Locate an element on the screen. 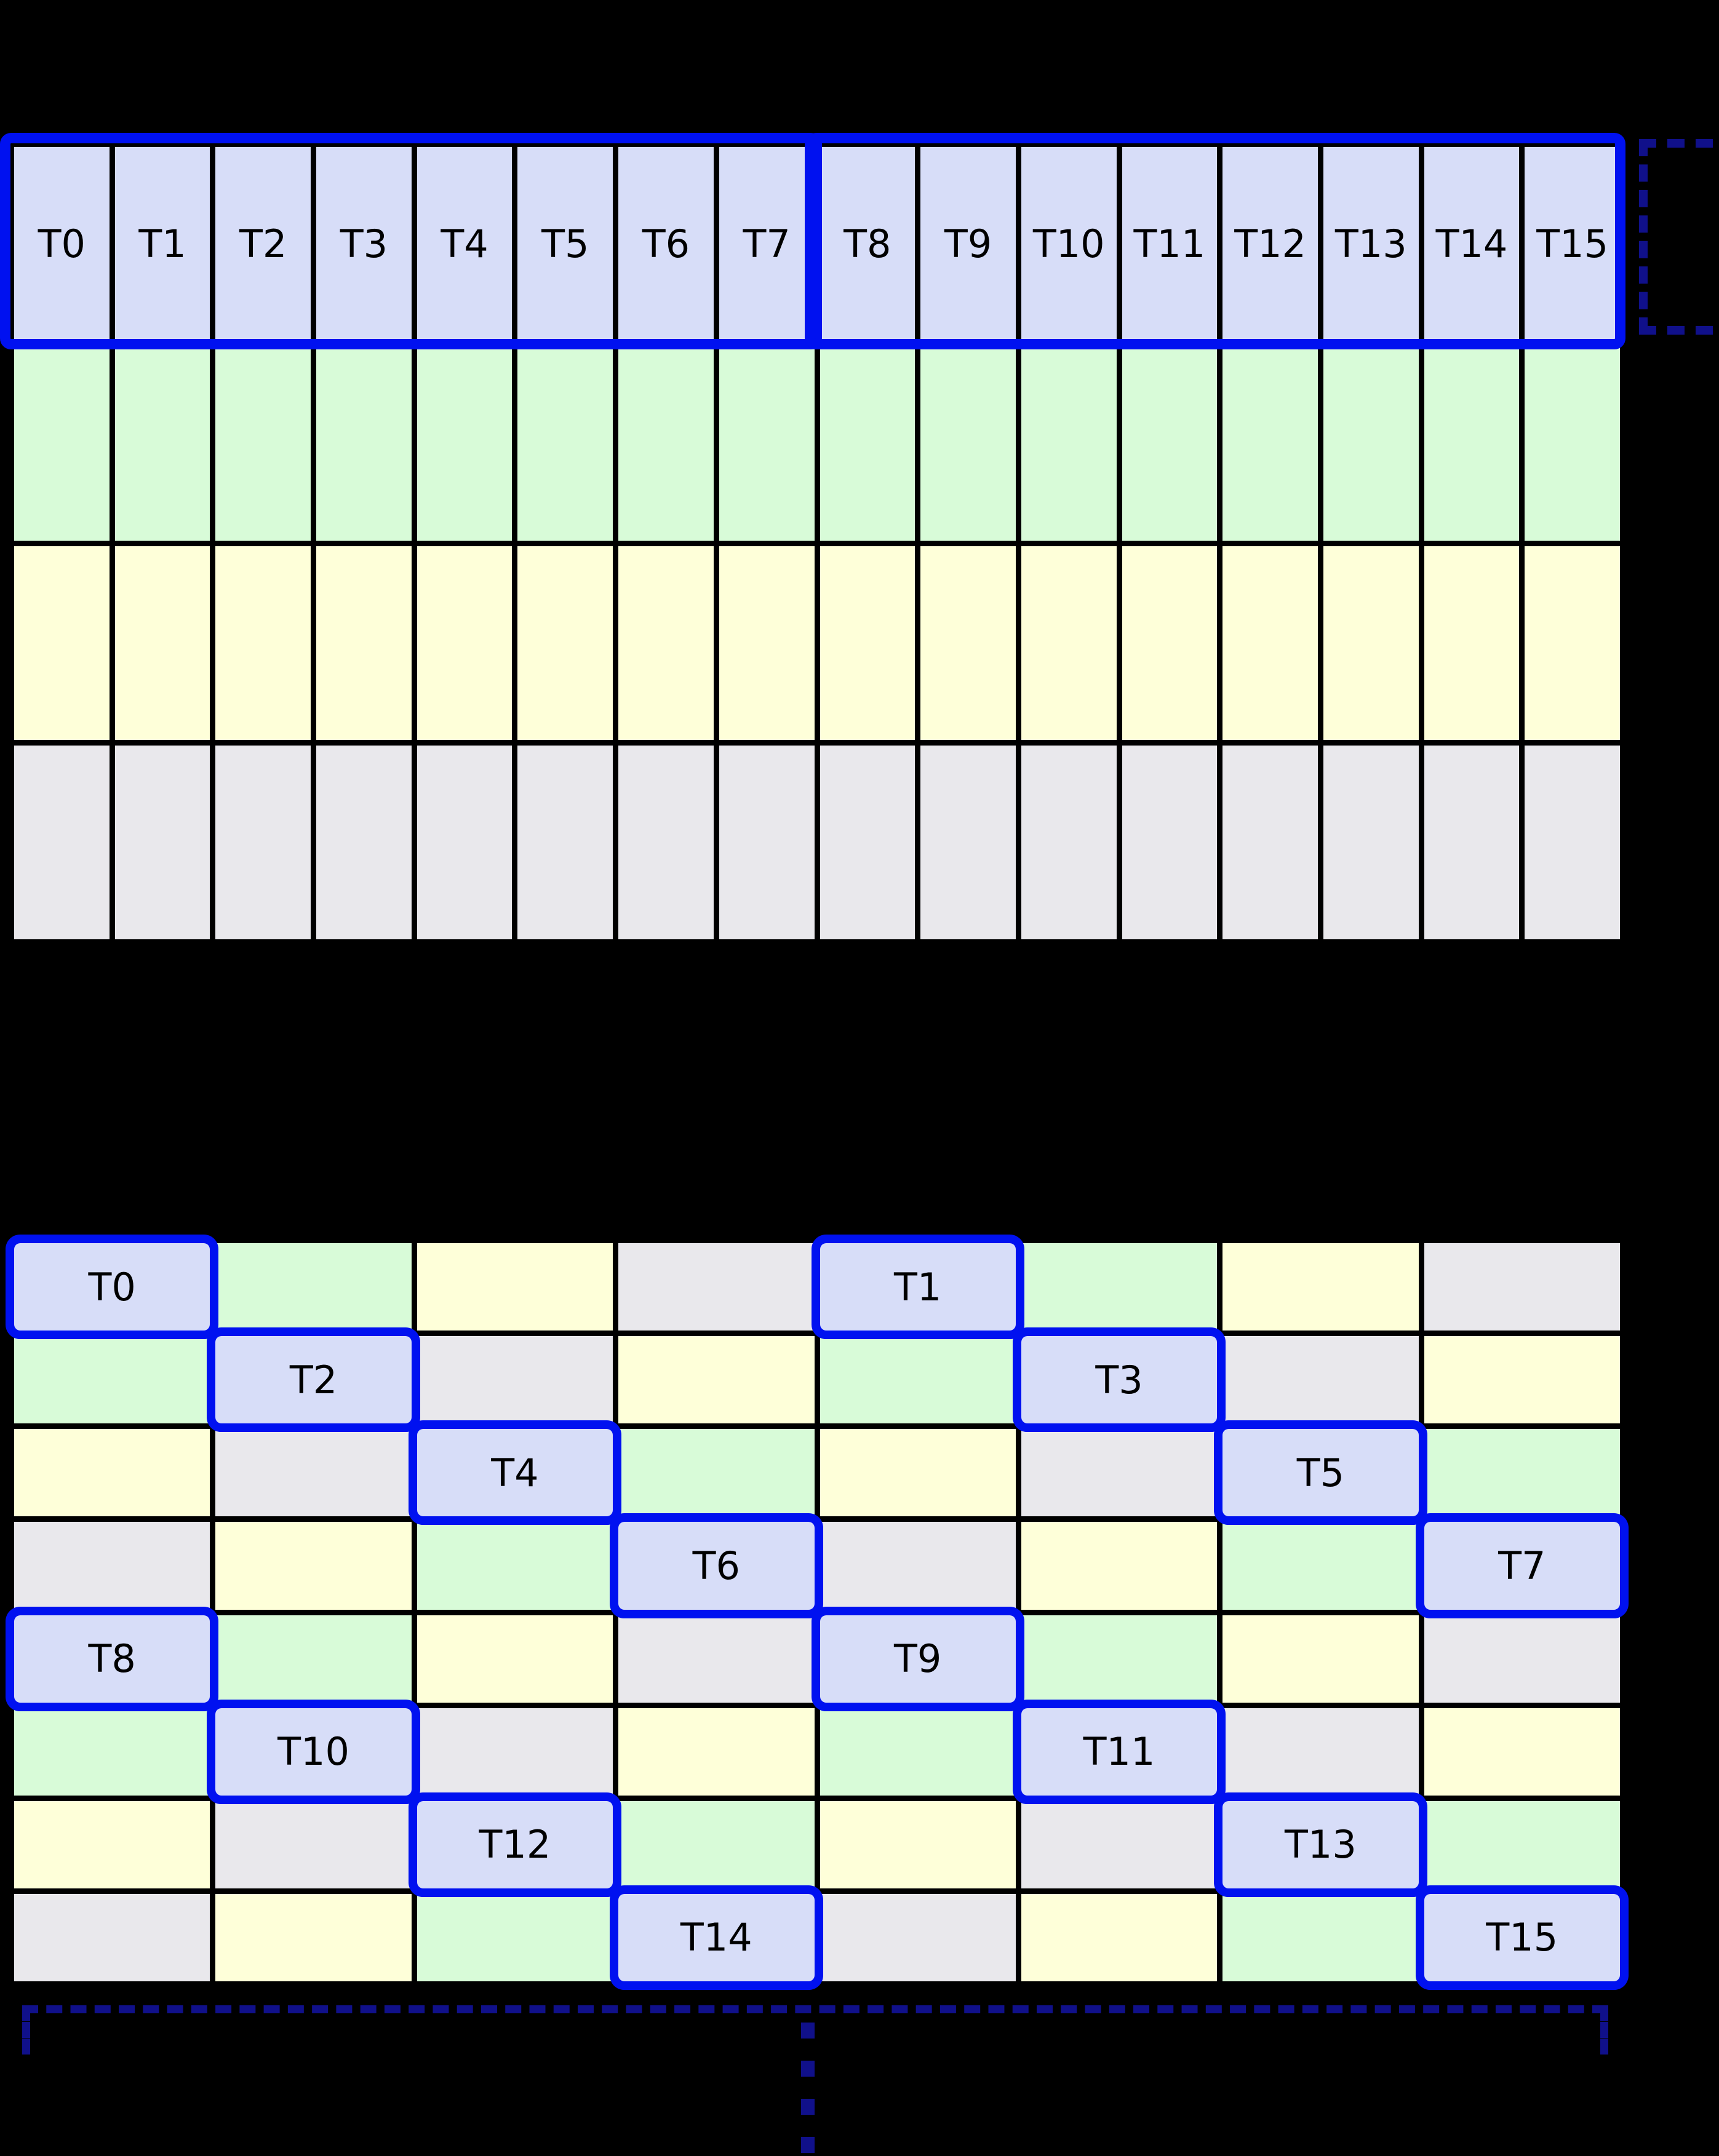 The height and width of the screenshot is (2156, 1719). thread-cell-T7: T7 is located at coordinates (1522, 1566).